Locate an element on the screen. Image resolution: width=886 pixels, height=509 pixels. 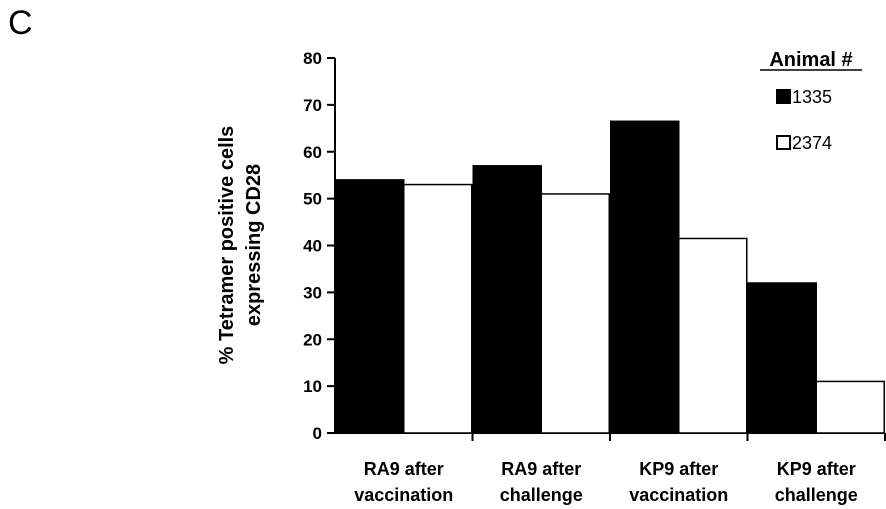
y-tick-label: 60 is located at coordinates (312, 152).